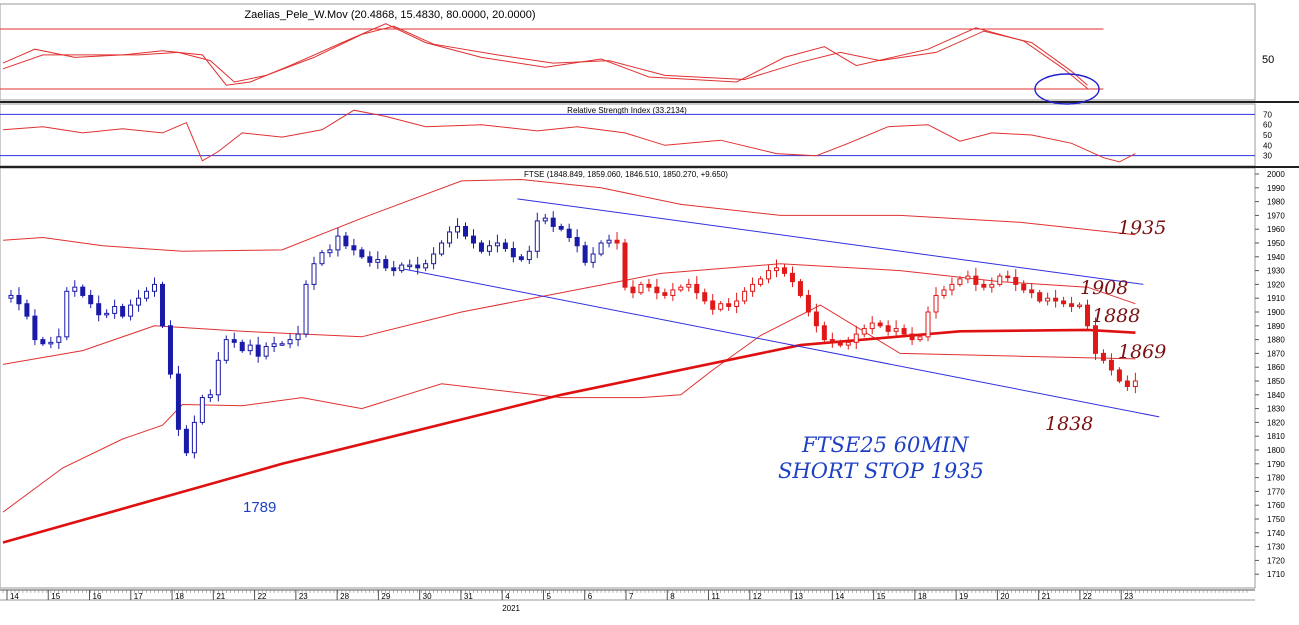 The image size is (1299, 625). What do you see at coordinates (798, 596) in the screenshot?
I see `x-day-label: 13` at bounding box center [798, 596].